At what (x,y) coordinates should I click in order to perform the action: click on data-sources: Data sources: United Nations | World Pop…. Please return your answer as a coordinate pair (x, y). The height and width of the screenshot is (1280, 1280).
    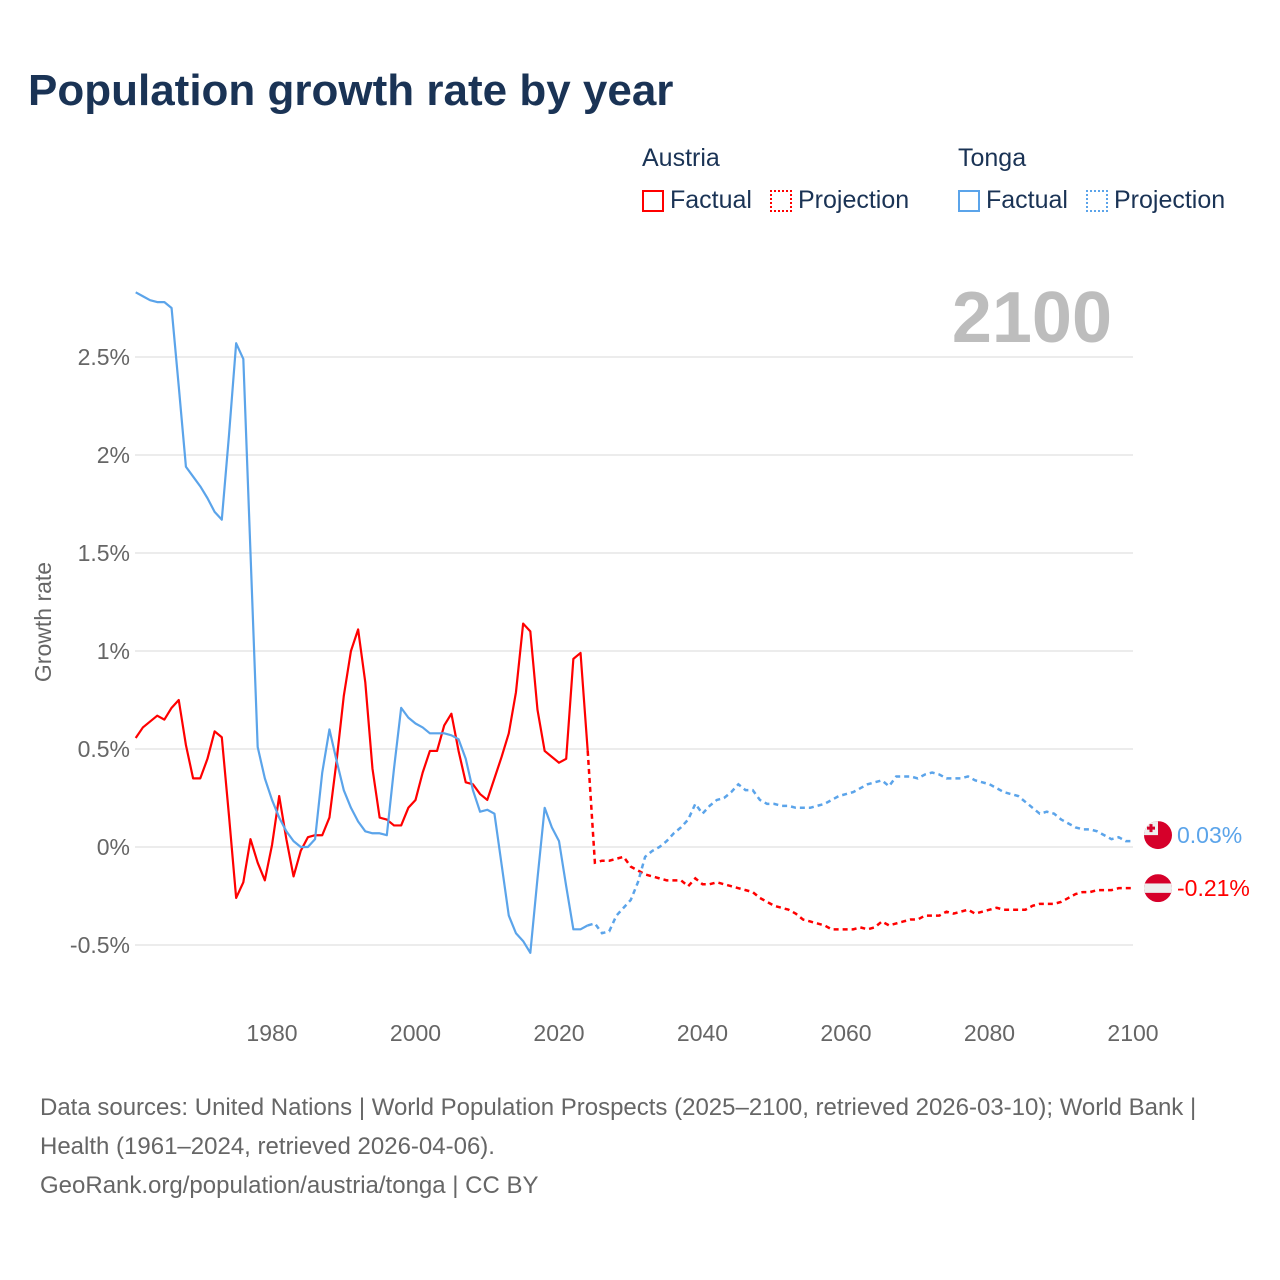
    Looking at the image, I should click on (618, 1127).